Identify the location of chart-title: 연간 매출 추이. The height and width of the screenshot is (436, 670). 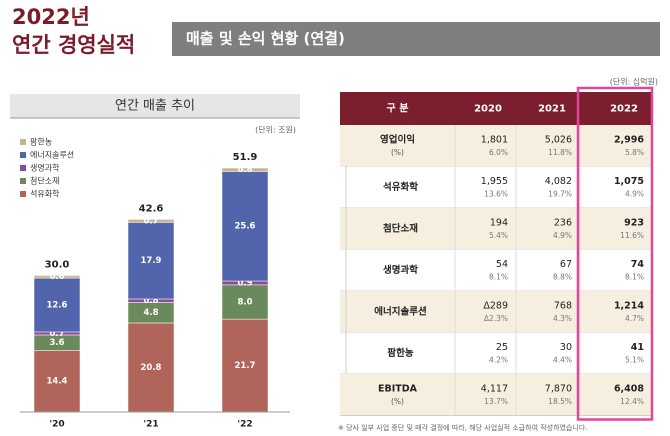
(155, 106).